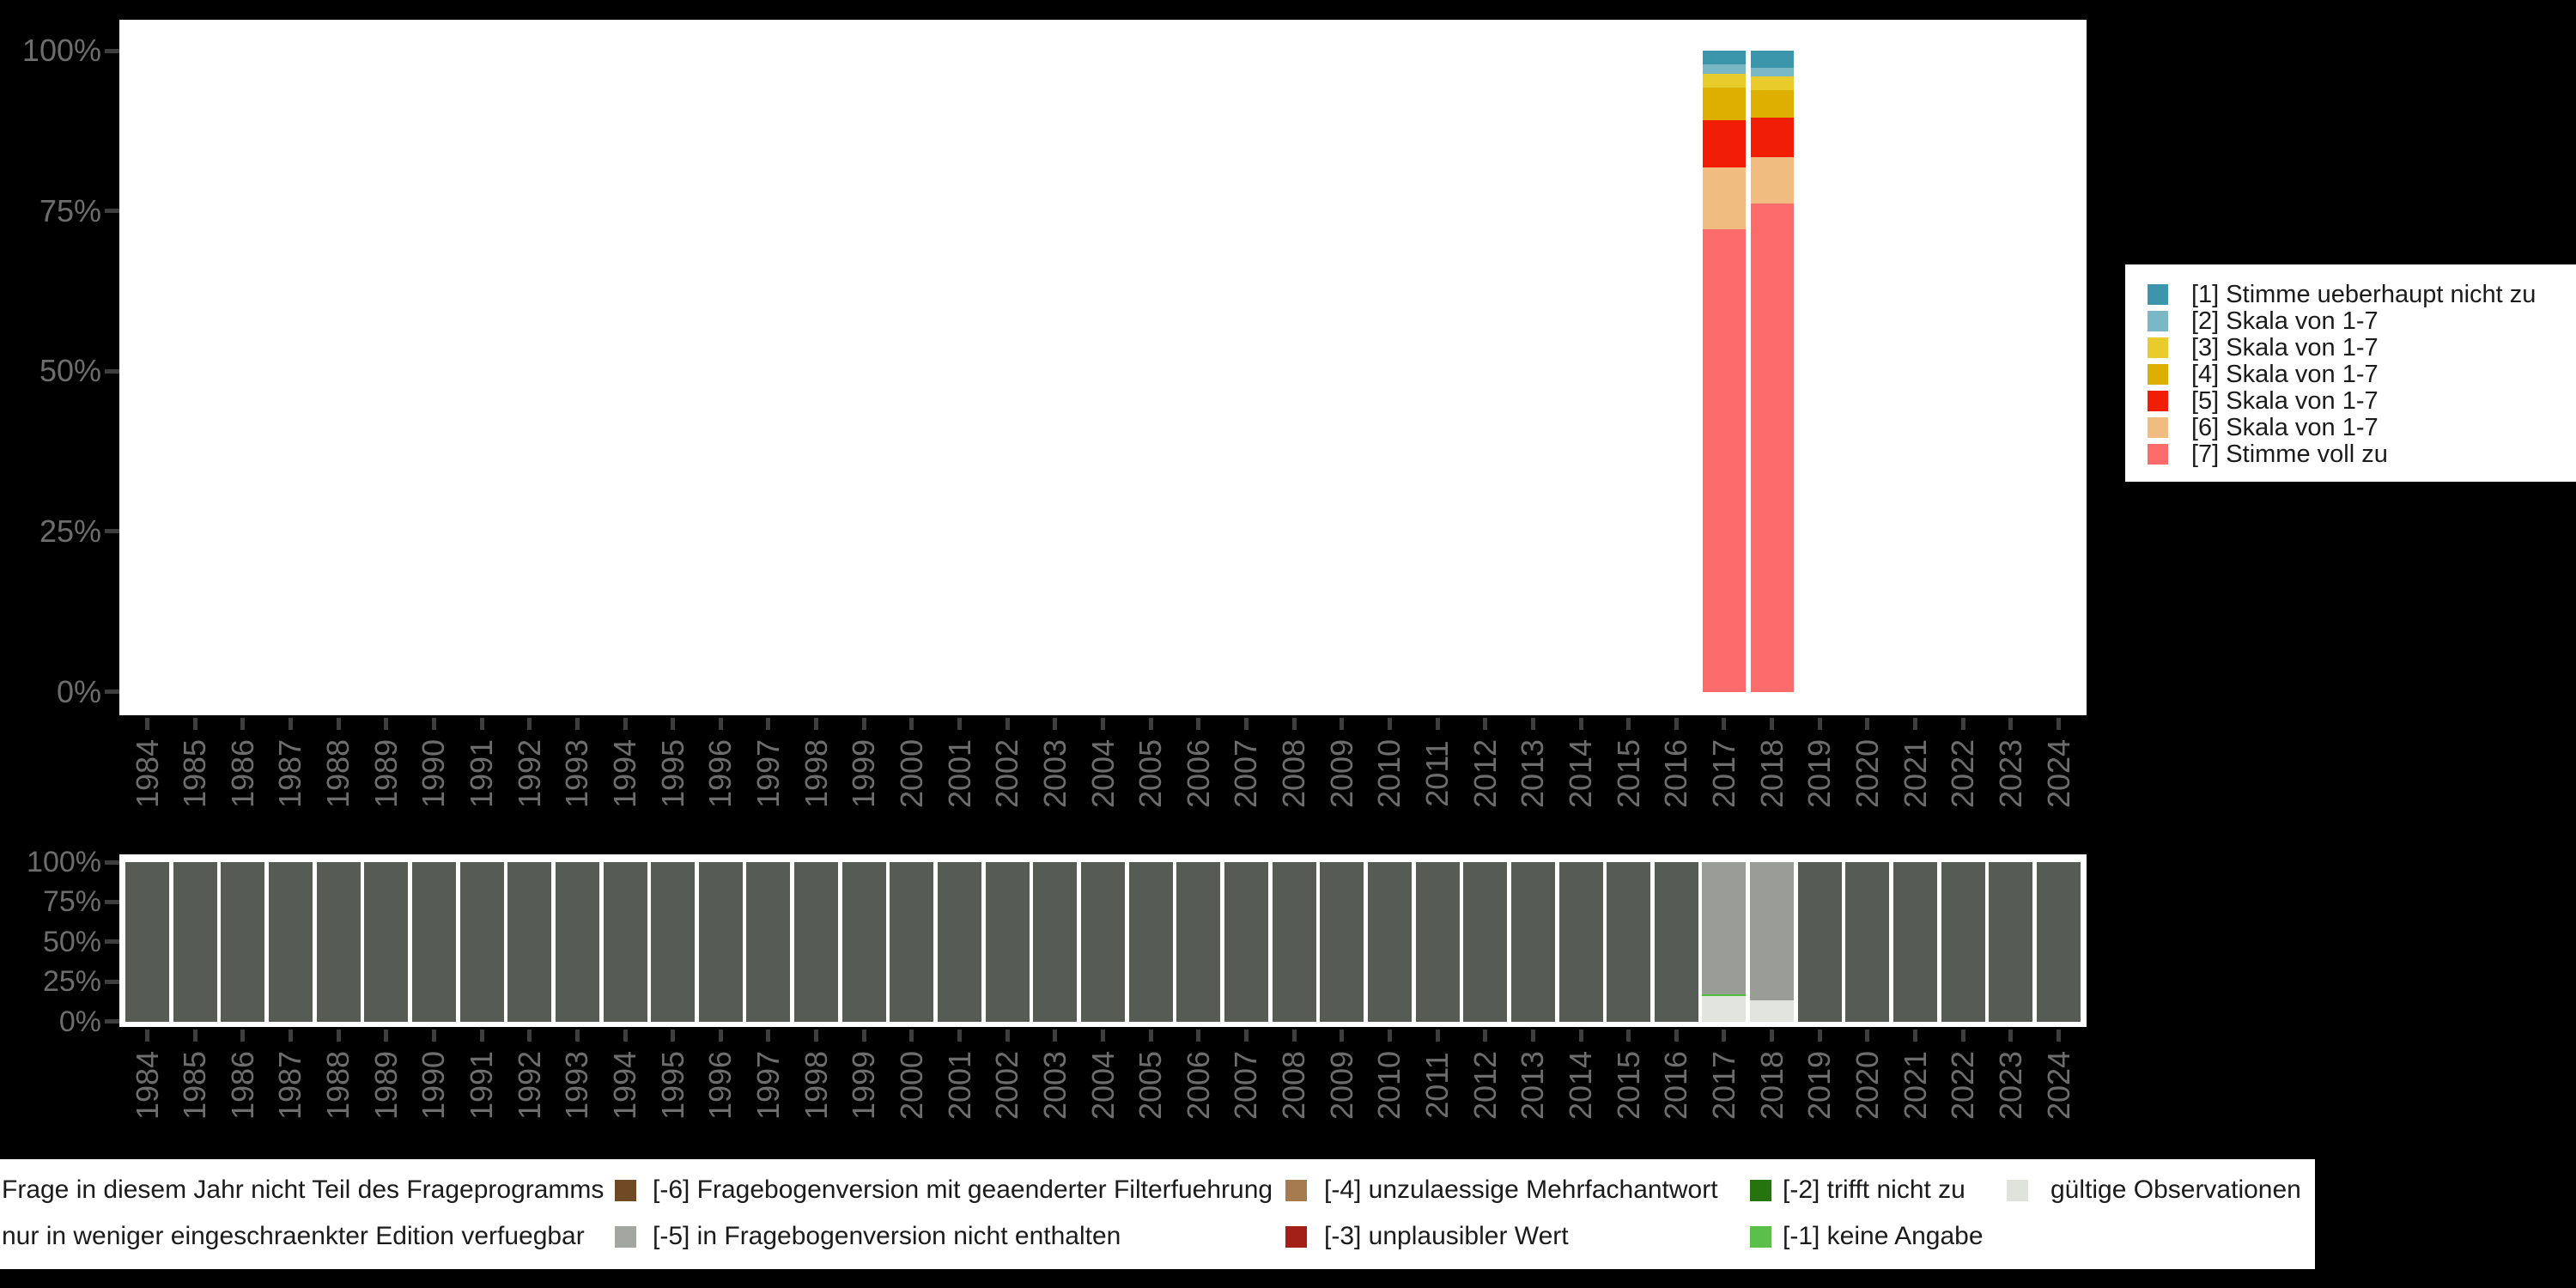  I want to click on x-axis-label: 2017, so click(1723, 773).